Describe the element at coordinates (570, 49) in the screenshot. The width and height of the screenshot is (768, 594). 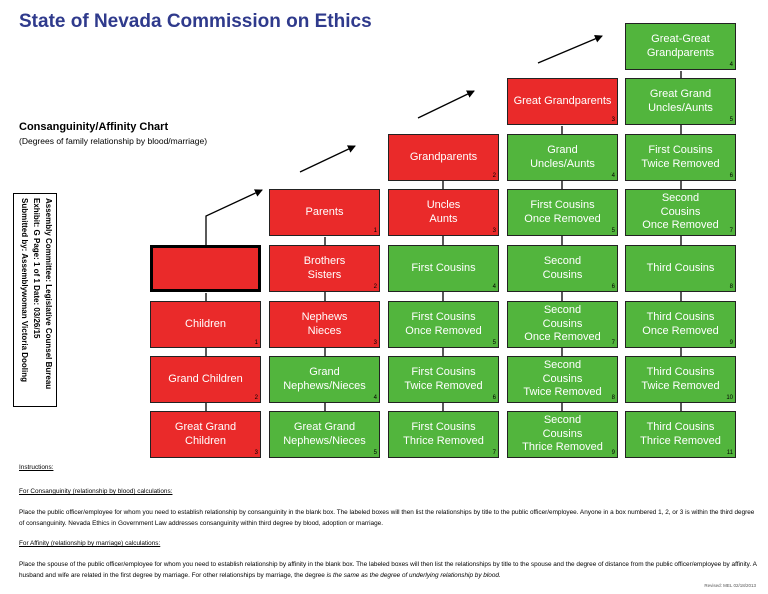
I see `arrow-to-great-great-grandparents` at that location.